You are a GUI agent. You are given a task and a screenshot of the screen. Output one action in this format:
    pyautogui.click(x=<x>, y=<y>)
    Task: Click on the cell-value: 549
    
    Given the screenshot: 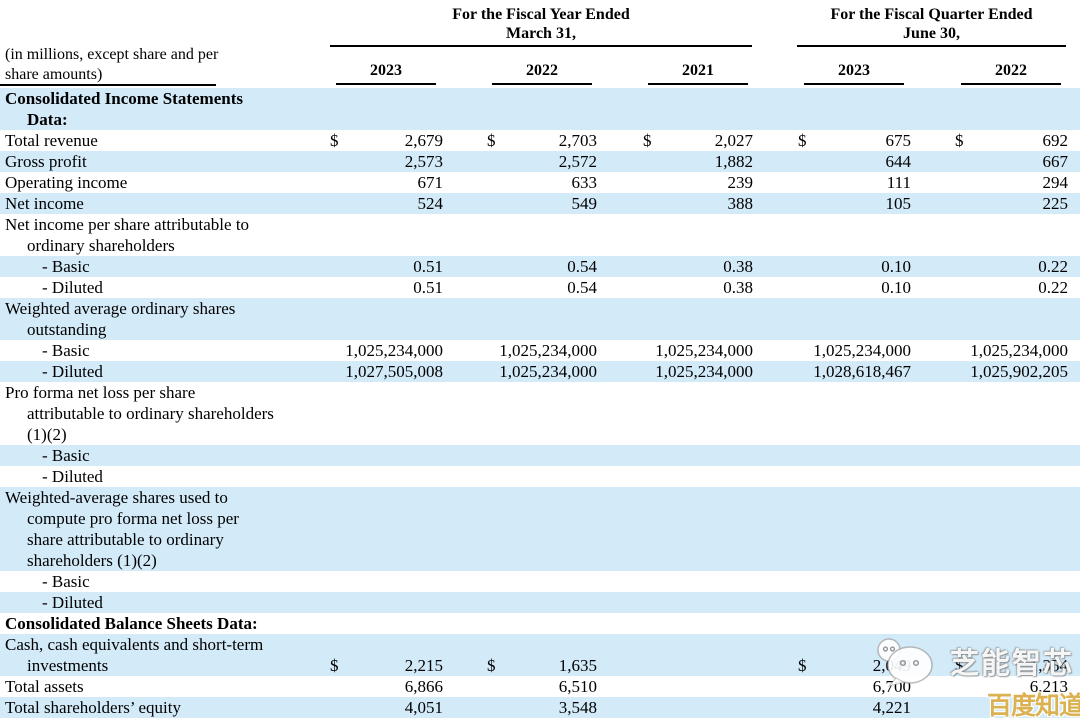 What is the action you would take?
    pyautogui.click(x=584, y=203)
    